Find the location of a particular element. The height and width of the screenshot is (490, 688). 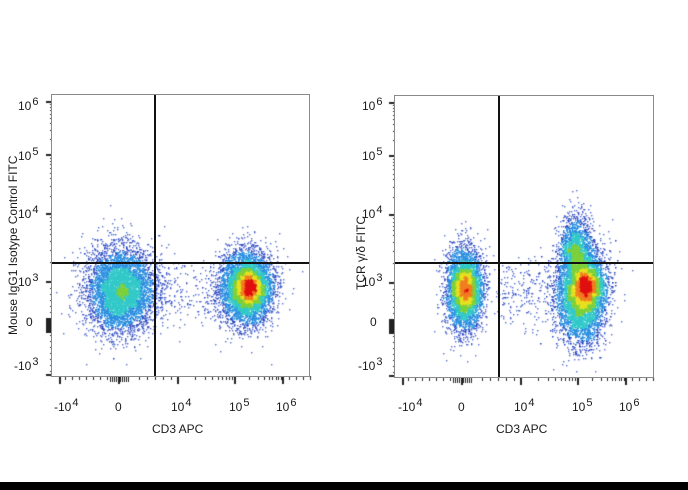

right-y-tick-neg1e3: -103 is located at coordinates (370, 364).